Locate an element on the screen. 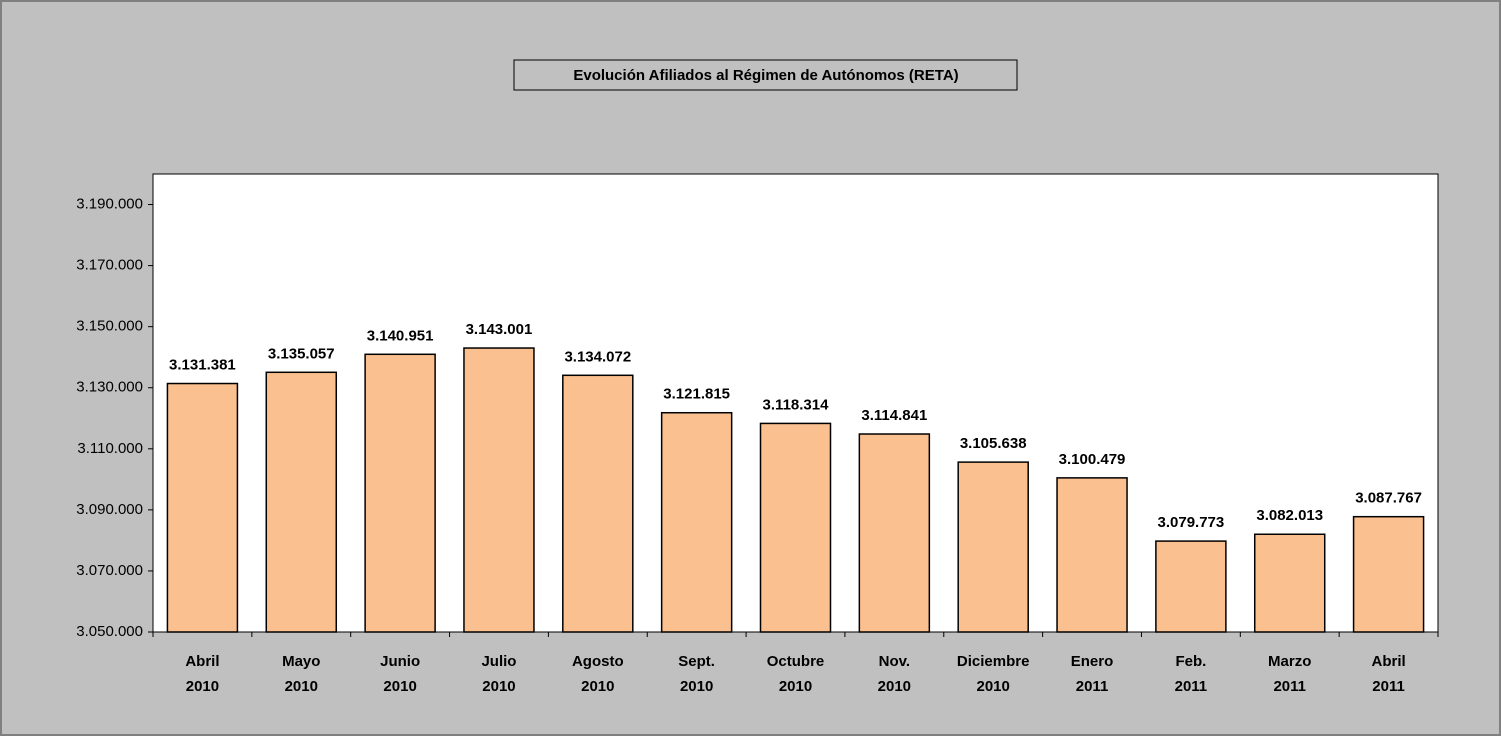 This screenshot has width=1501, height=736. x-tick-label: Octubre 2010 is located at coordinates (796, 674).